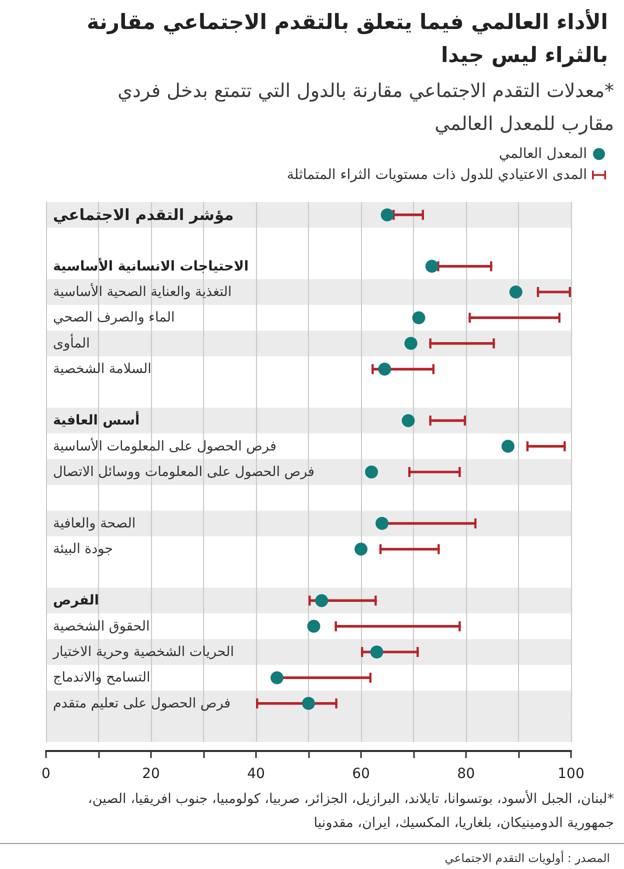  Describe the element at coordinates (102, 369) in the screenshot. I see `y-tick-label: السلامة الشخصية` at that location.